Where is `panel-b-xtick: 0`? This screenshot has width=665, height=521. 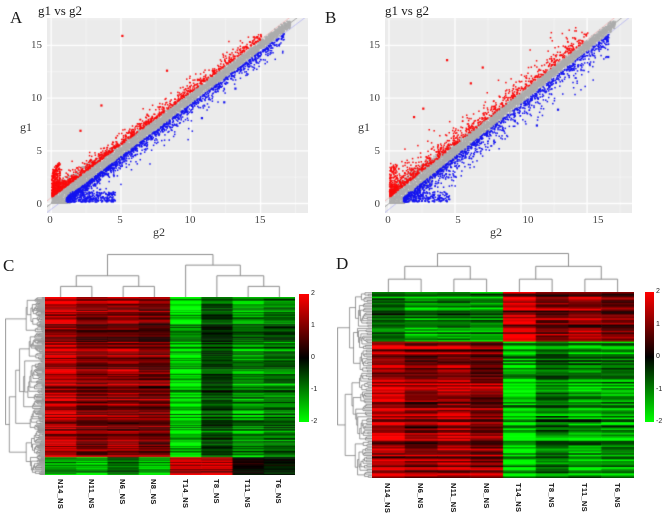 panel-b-xtick: 0 is located at coordinates (388, 220).